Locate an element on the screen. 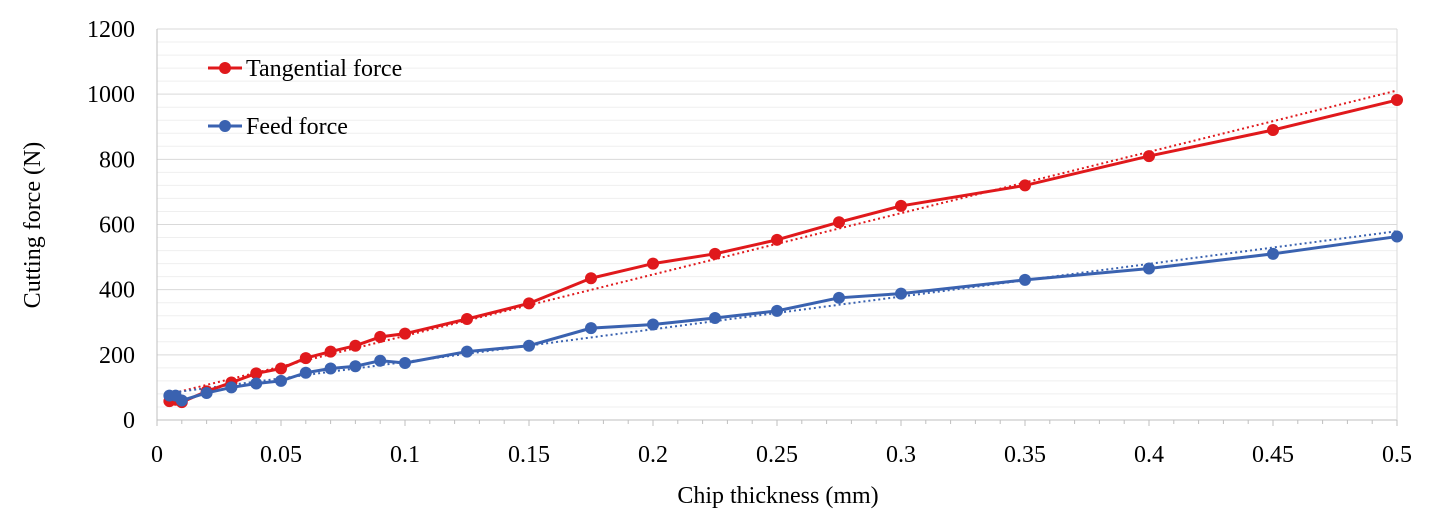  y-tick-label: 800 is located at coordinates (117, 160).